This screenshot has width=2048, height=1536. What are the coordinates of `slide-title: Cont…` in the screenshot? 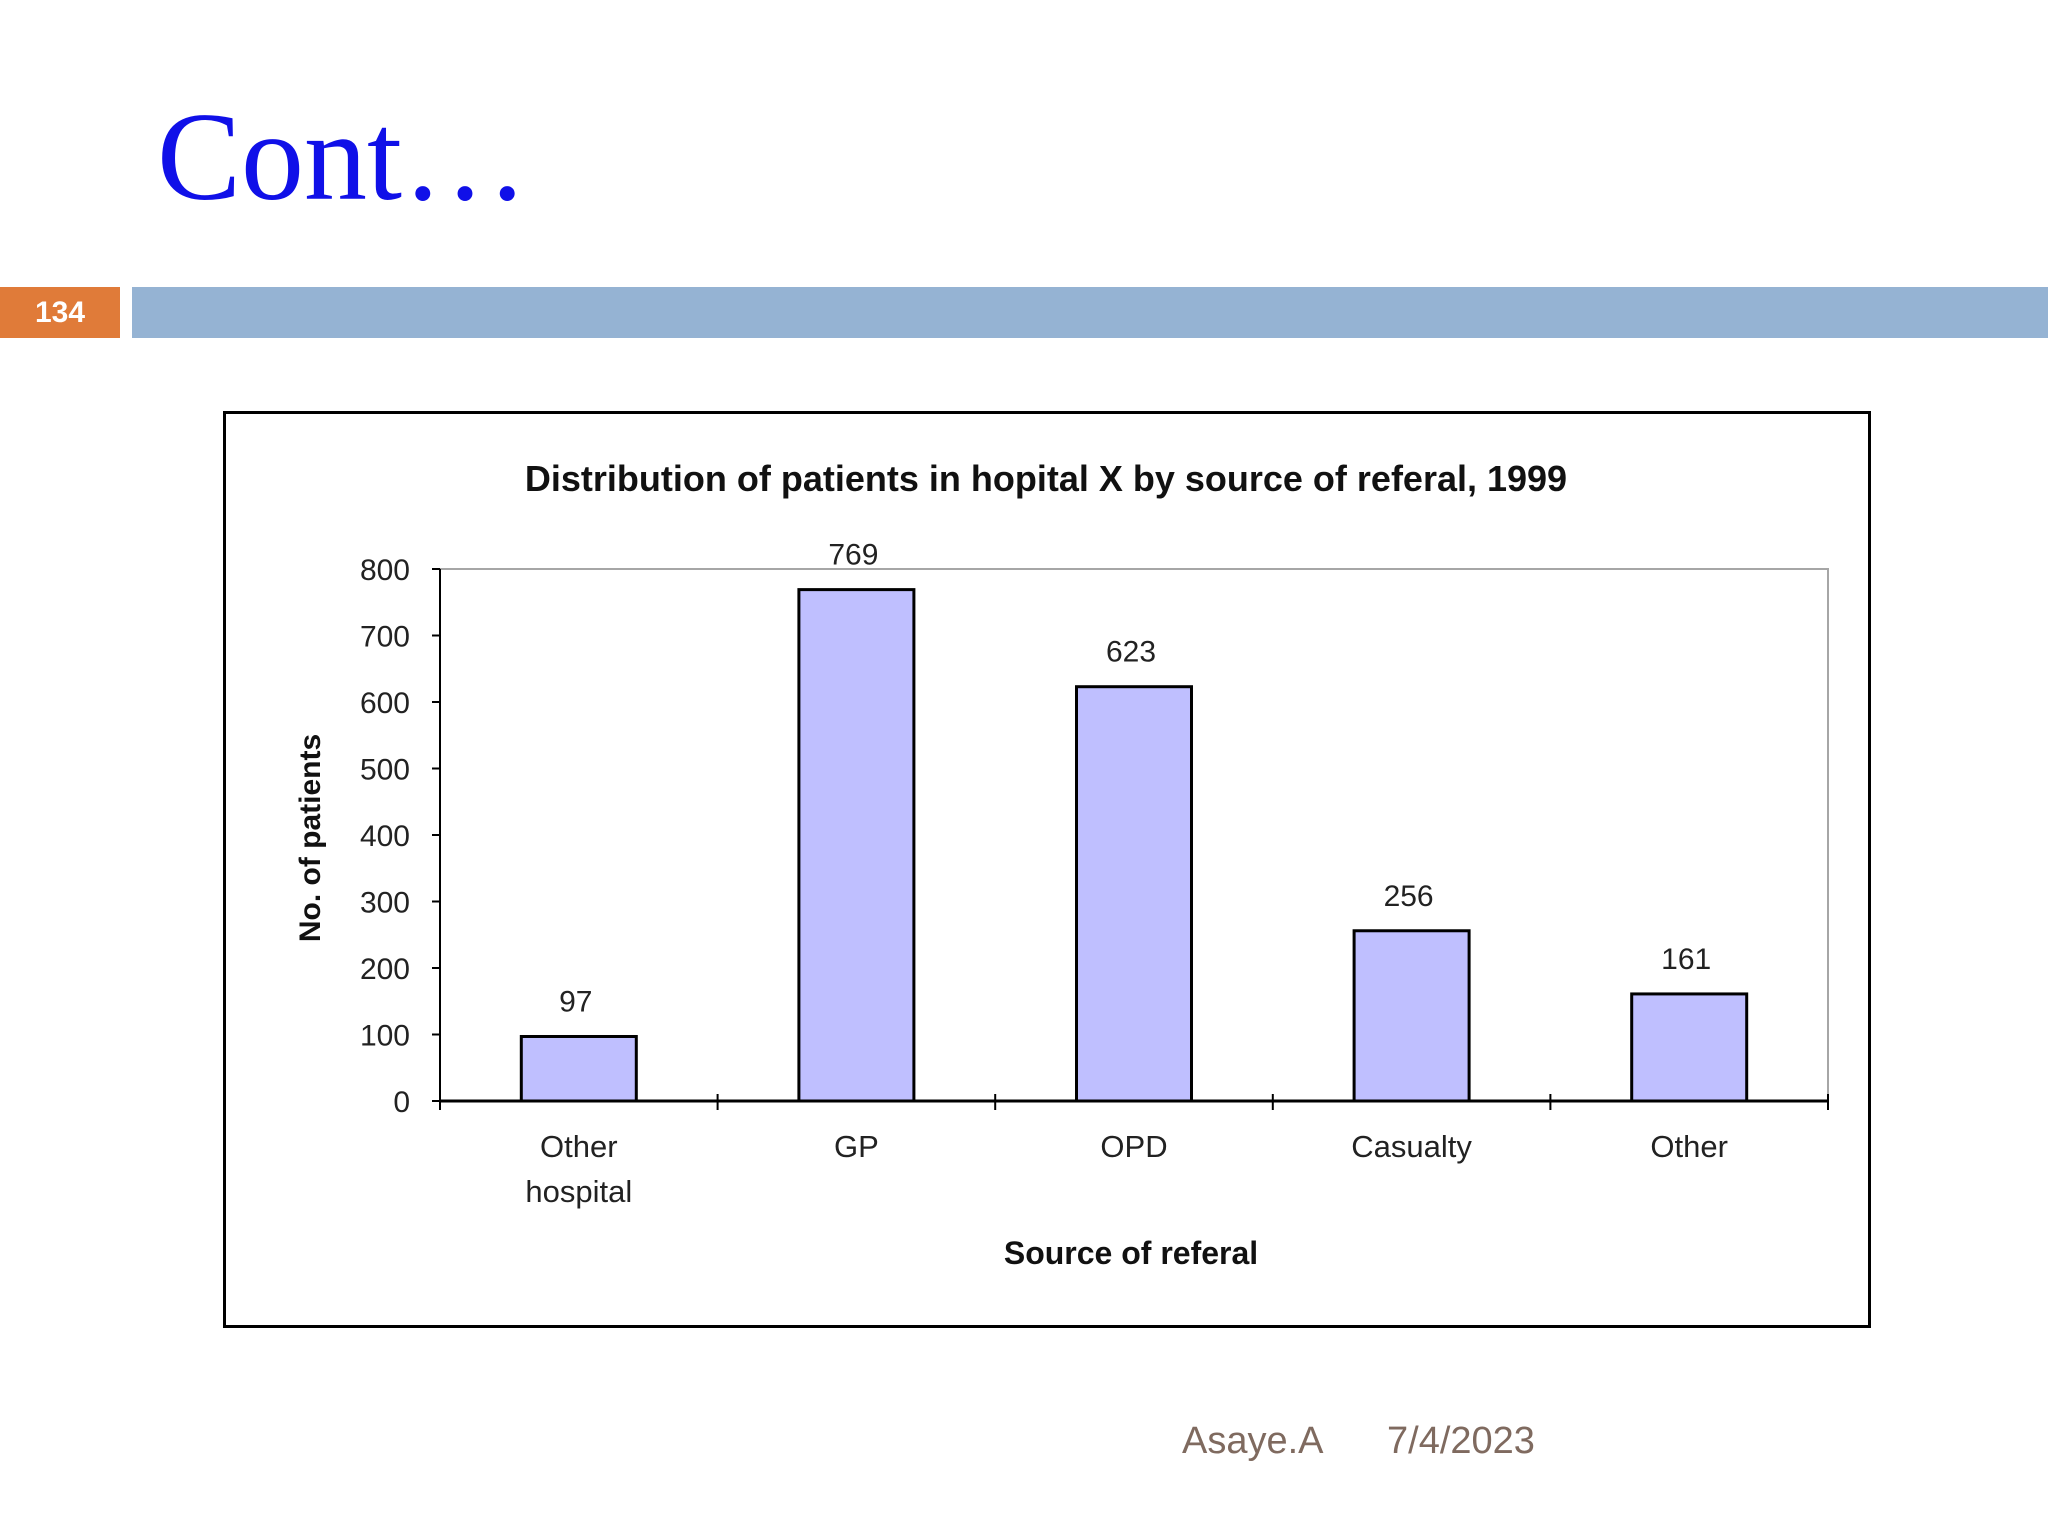 It's located at (343, 157).